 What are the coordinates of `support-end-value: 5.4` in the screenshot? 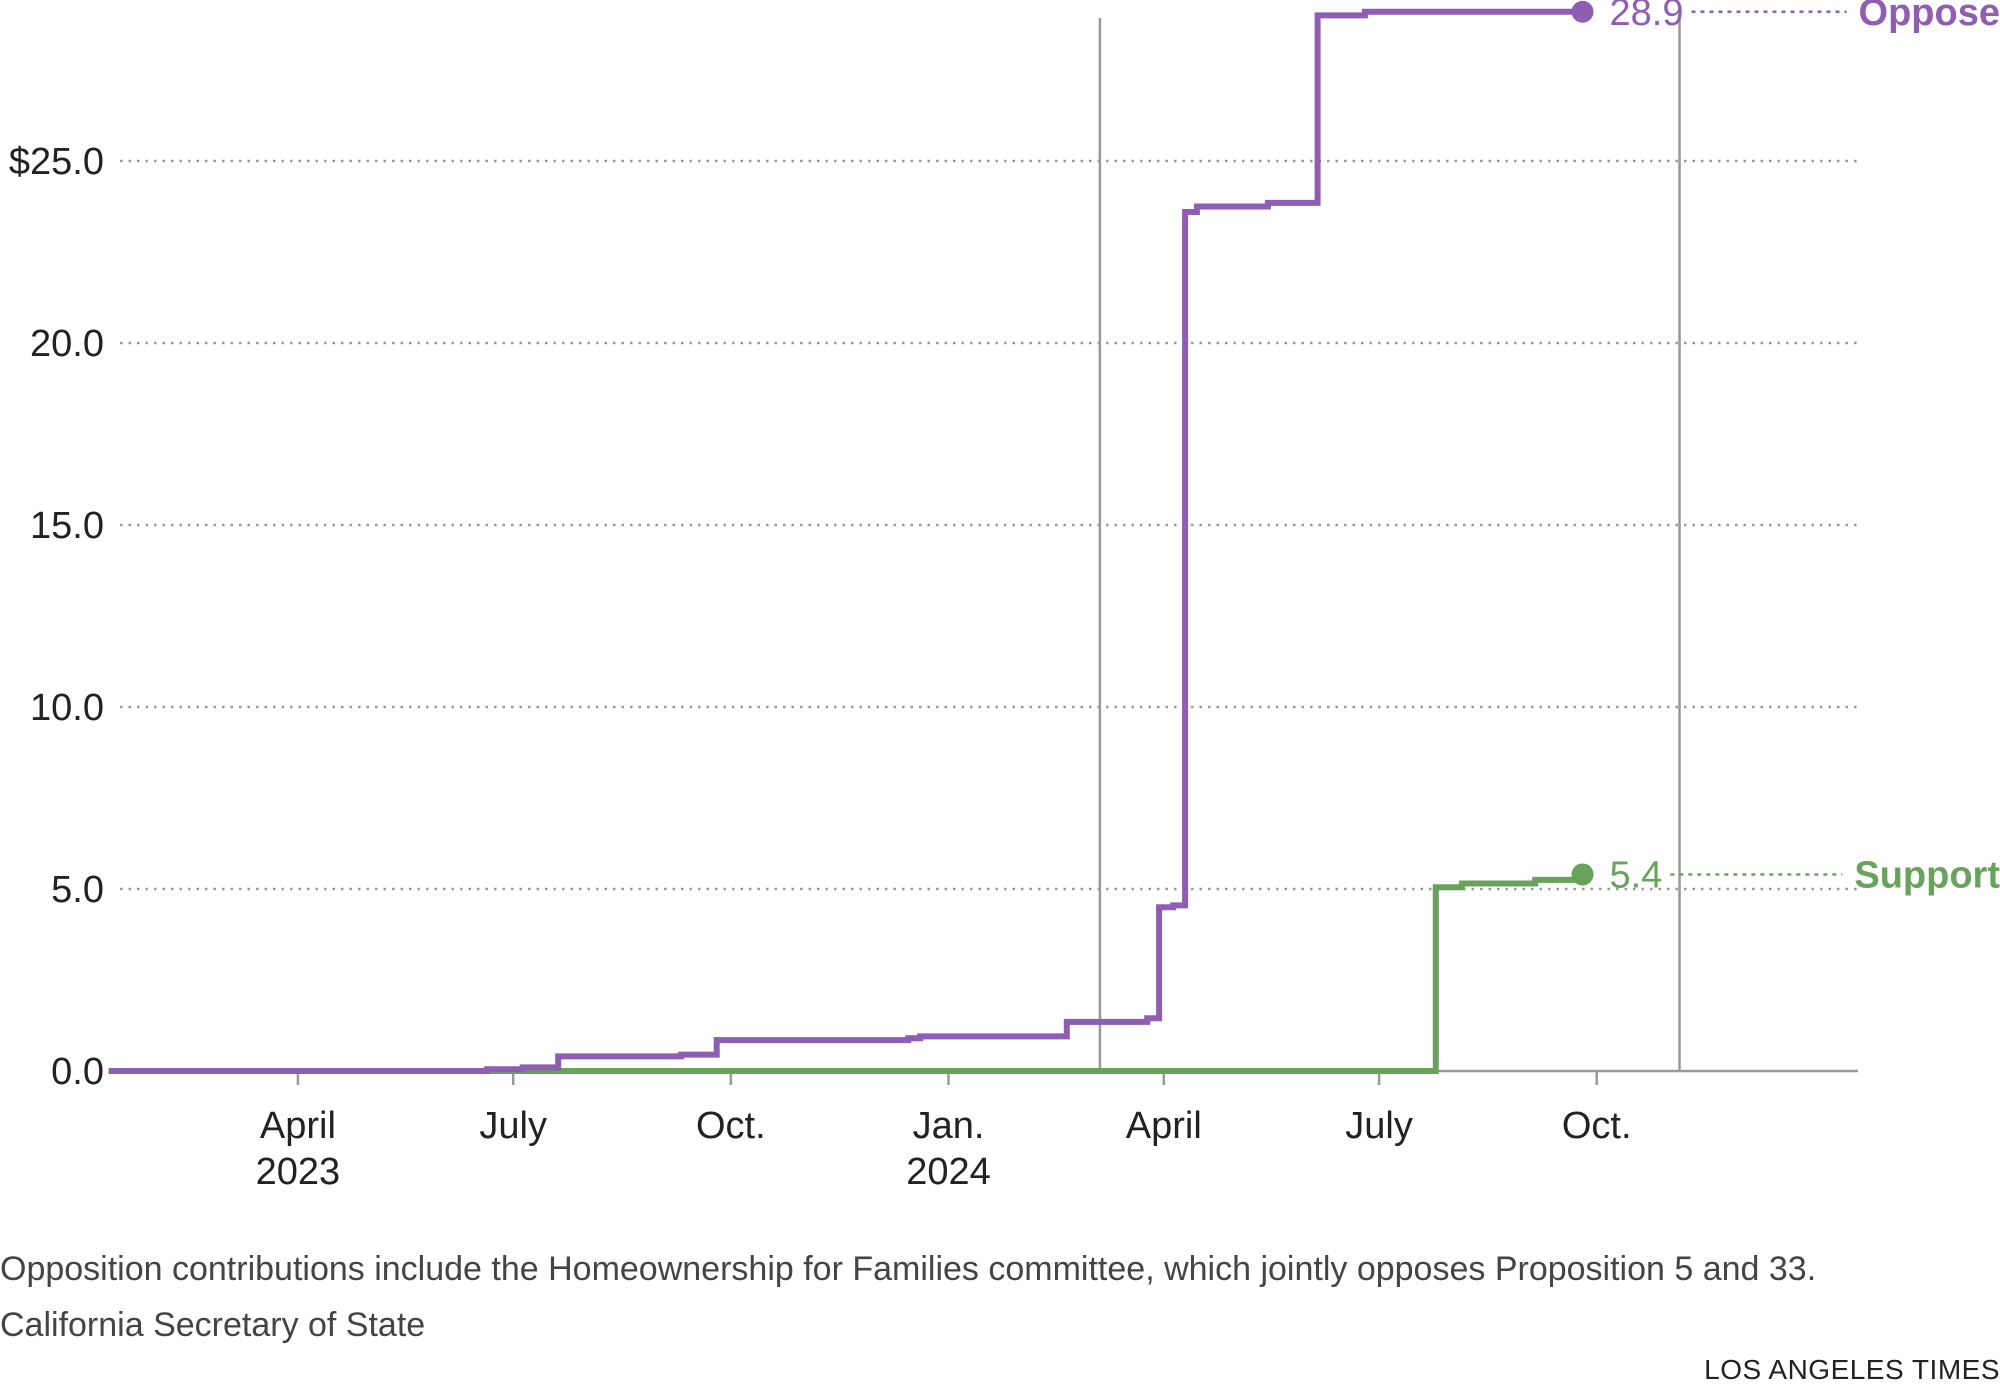 It's located at (1636, 875).